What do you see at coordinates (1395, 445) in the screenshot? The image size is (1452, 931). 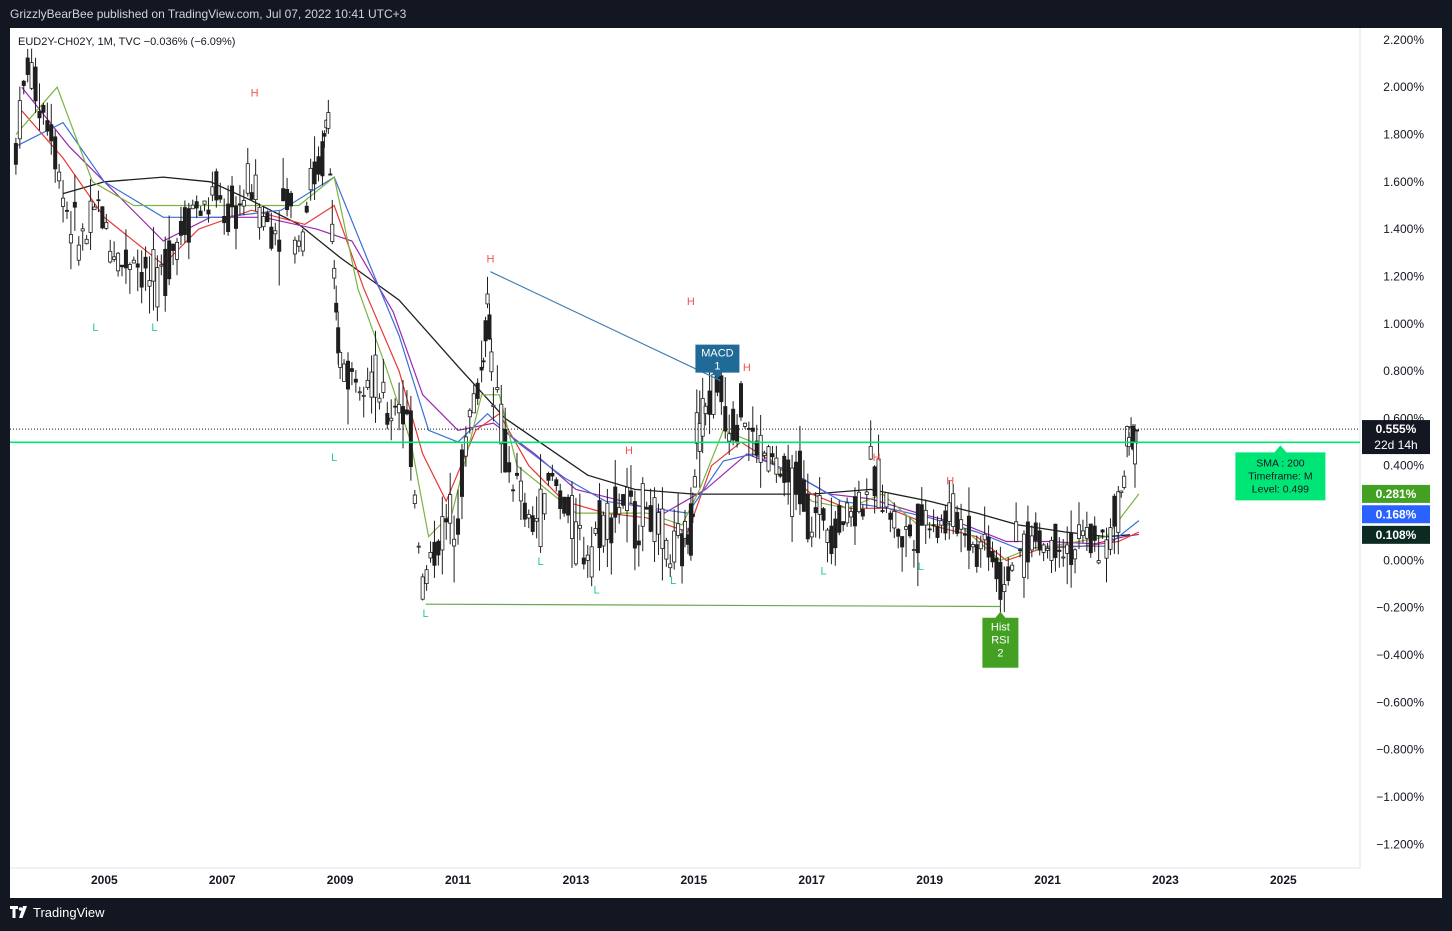 I see `countdown-label: 22d 14h` at bounding box center [1395, 445].